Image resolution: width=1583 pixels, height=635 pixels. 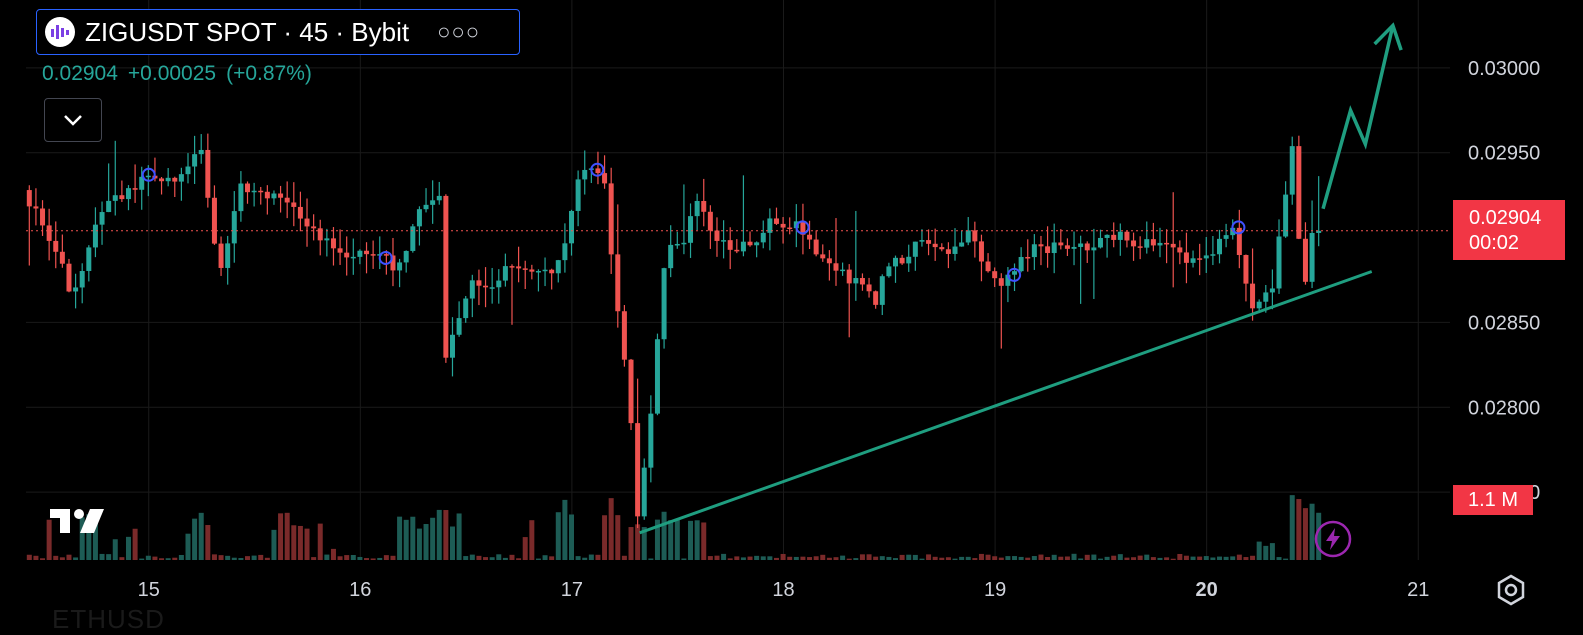 I want to click on tradingview-logo, so click(x=77, y=521).